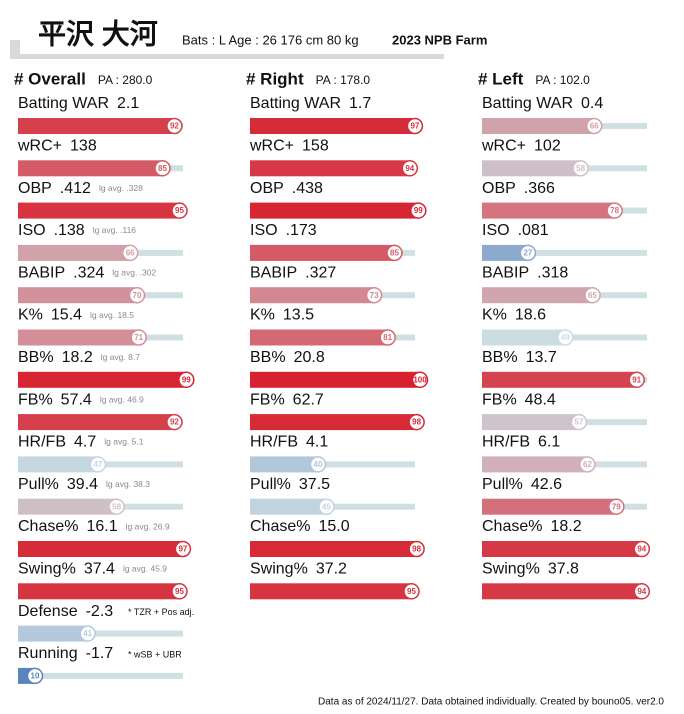  What do you see at coordinates (501, 78) in the screenshot?
I see `column-title: # Left` at bounding box center [501, 78].